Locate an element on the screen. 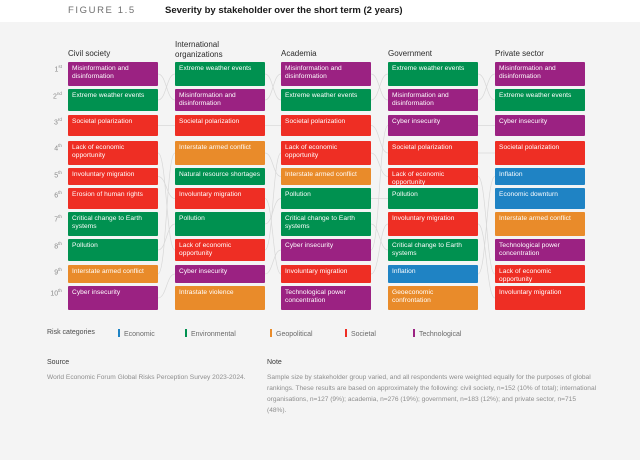 This screenshot has height=460, width=640. legend-label: Environmental is located at coordinates (213, 334).